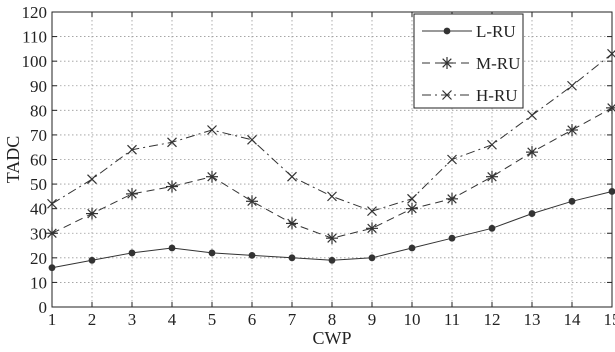 The width and height of the screenshot is (615, 352). I want to click on x-tick-label: 11, so click(452, 319).